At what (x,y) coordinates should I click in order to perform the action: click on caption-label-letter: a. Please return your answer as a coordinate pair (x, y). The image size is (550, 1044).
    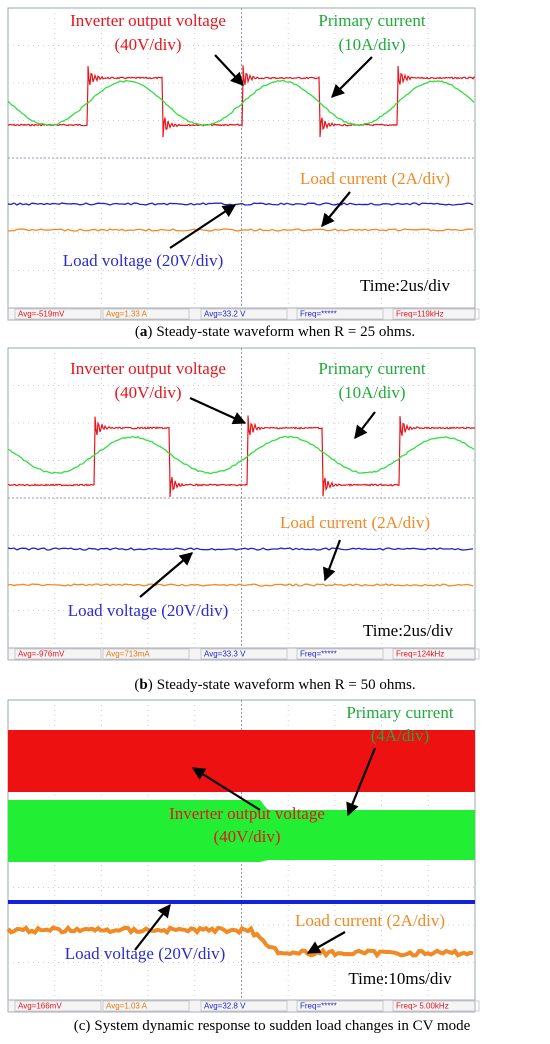
    Looking at the image, I should click on (144, 332).